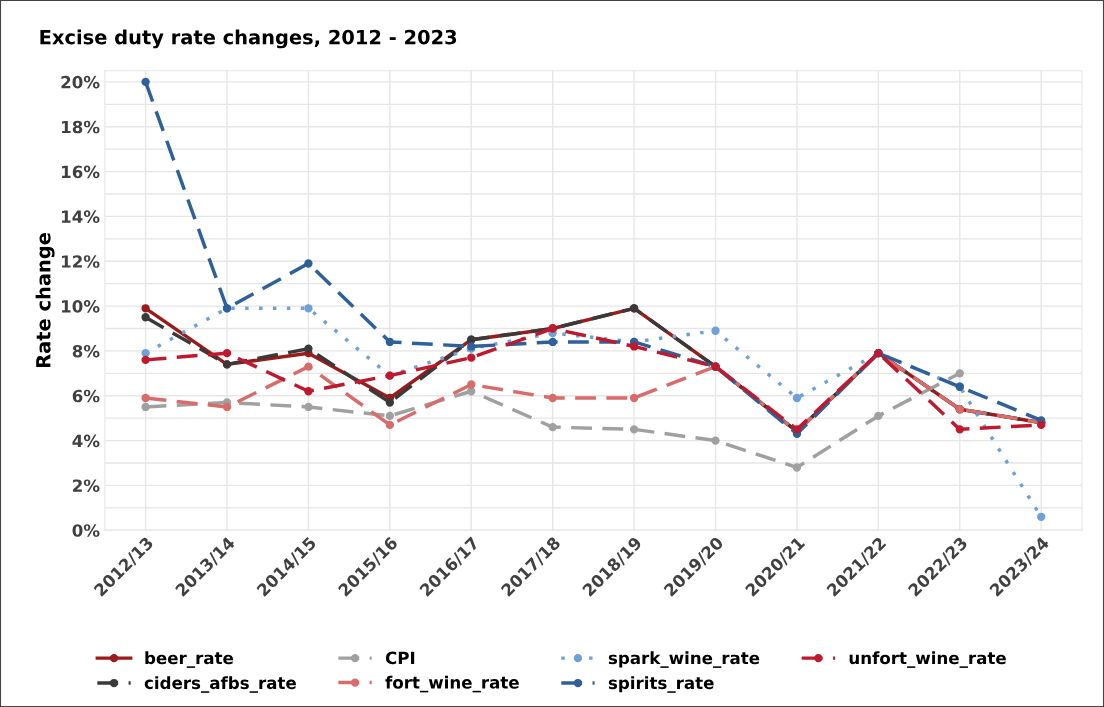 Image resolution: width=1104 pixels, height=707 pixels. I want to click on y-tick-label: 6%, so click(86, 396).